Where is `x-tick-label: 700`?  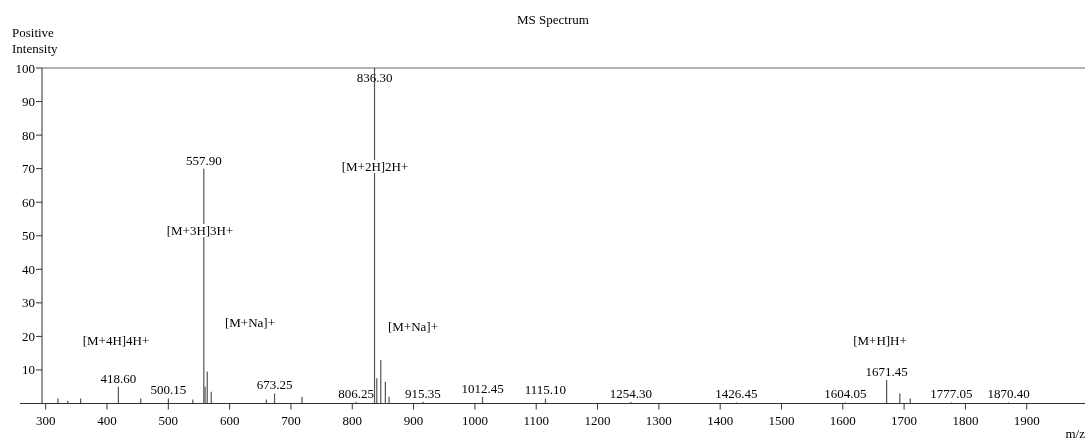
x-tick-label: 700 is located at coordinates (291, 420).